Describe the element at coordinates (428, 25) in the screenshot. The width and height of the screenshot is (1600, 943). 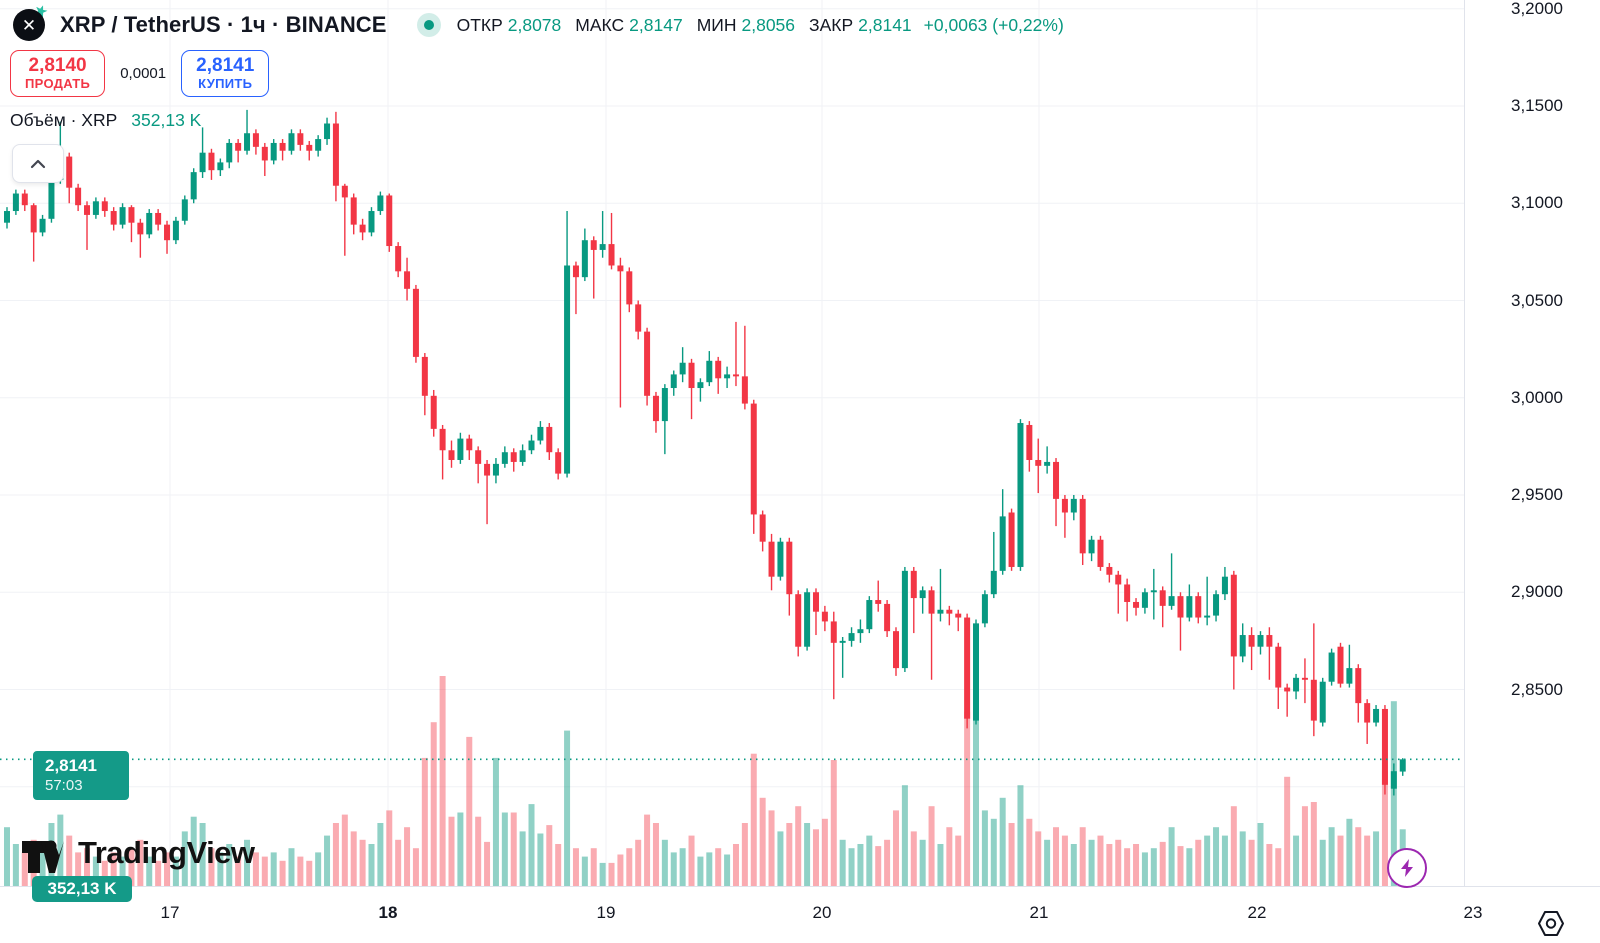
I see `market-open-status-icon` at that location.